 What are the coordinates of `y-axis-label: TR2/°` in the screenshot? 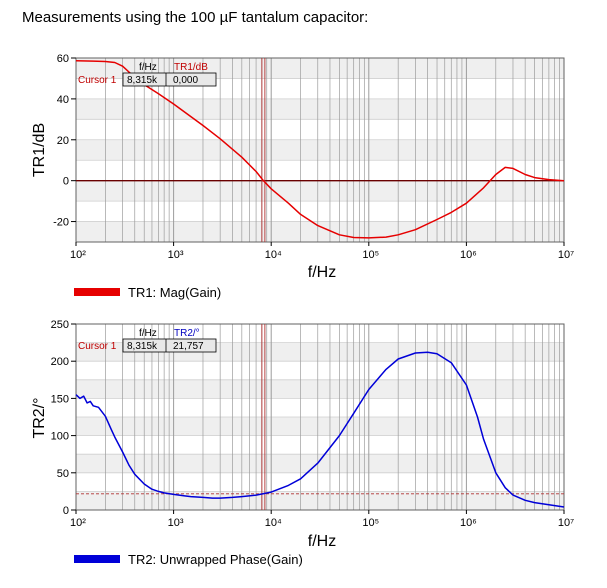 It's located at (39, 417).